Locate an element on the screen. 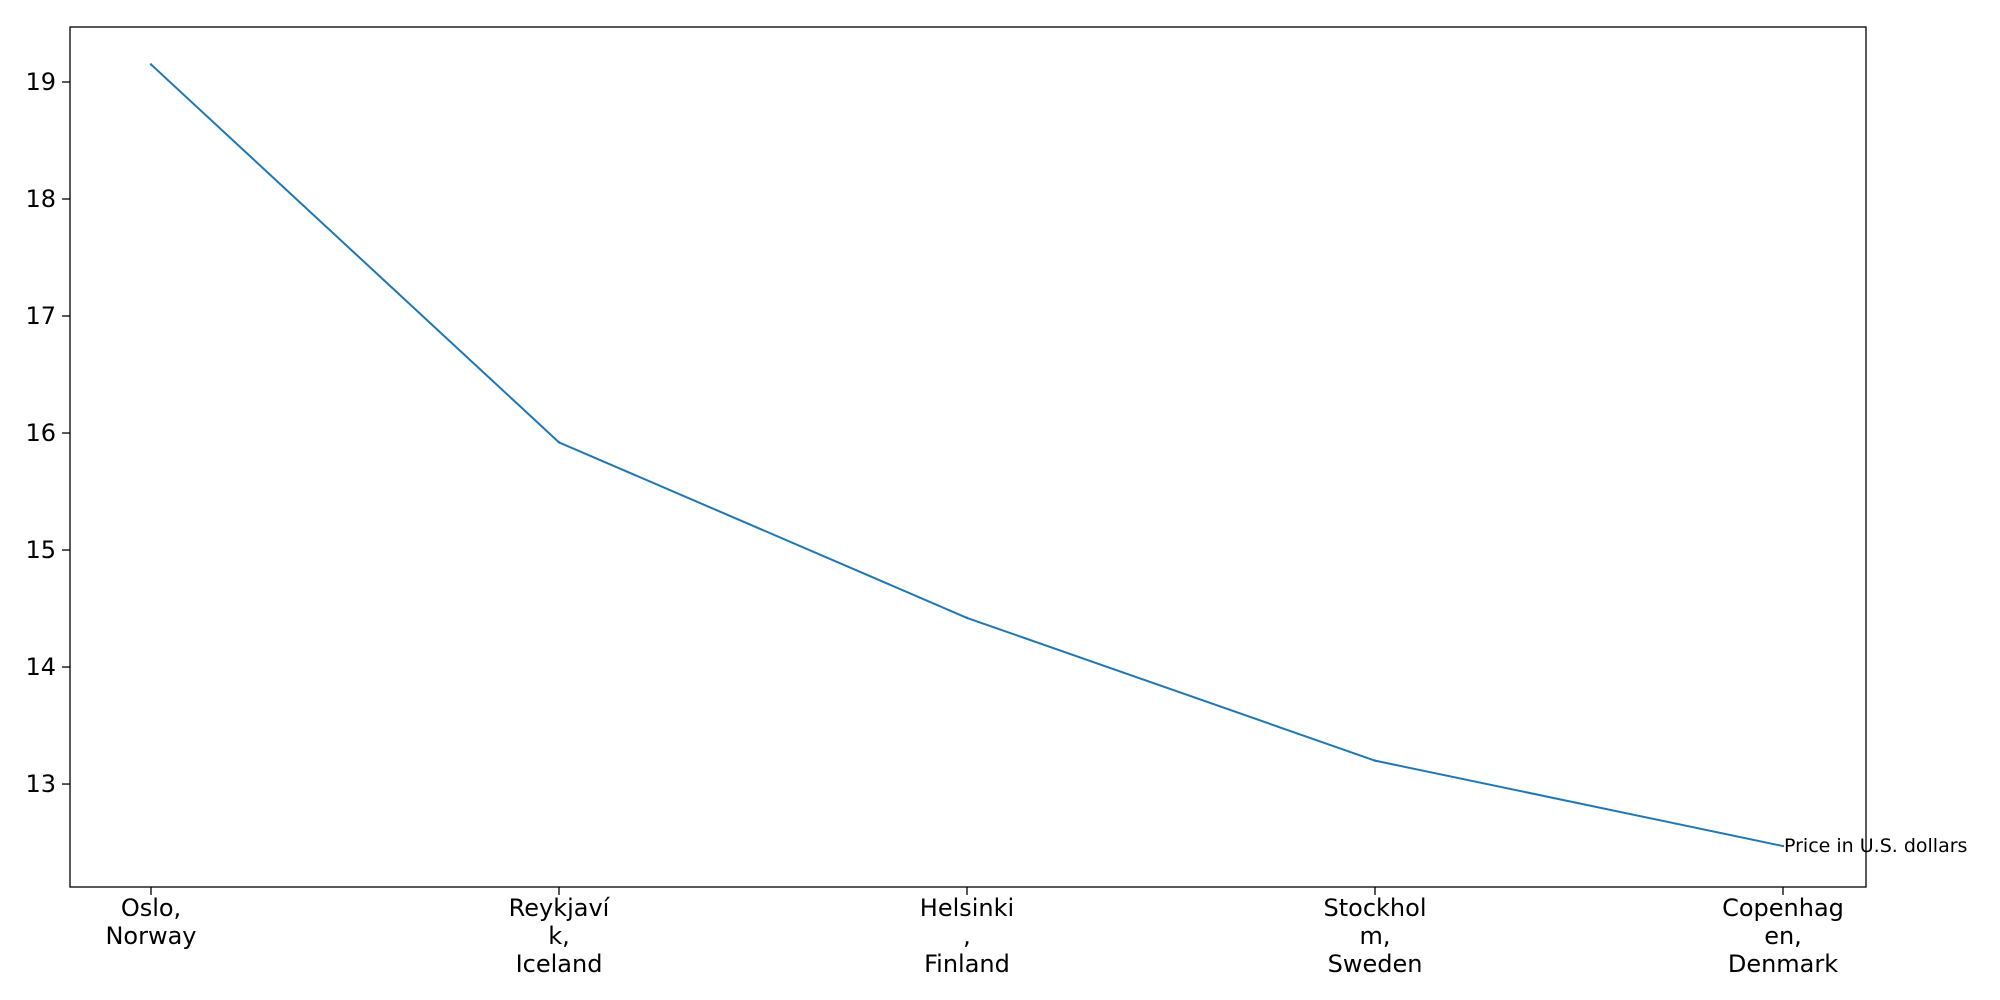  x-tick-label-line: Sweden is located at coordinates (1375, 964).